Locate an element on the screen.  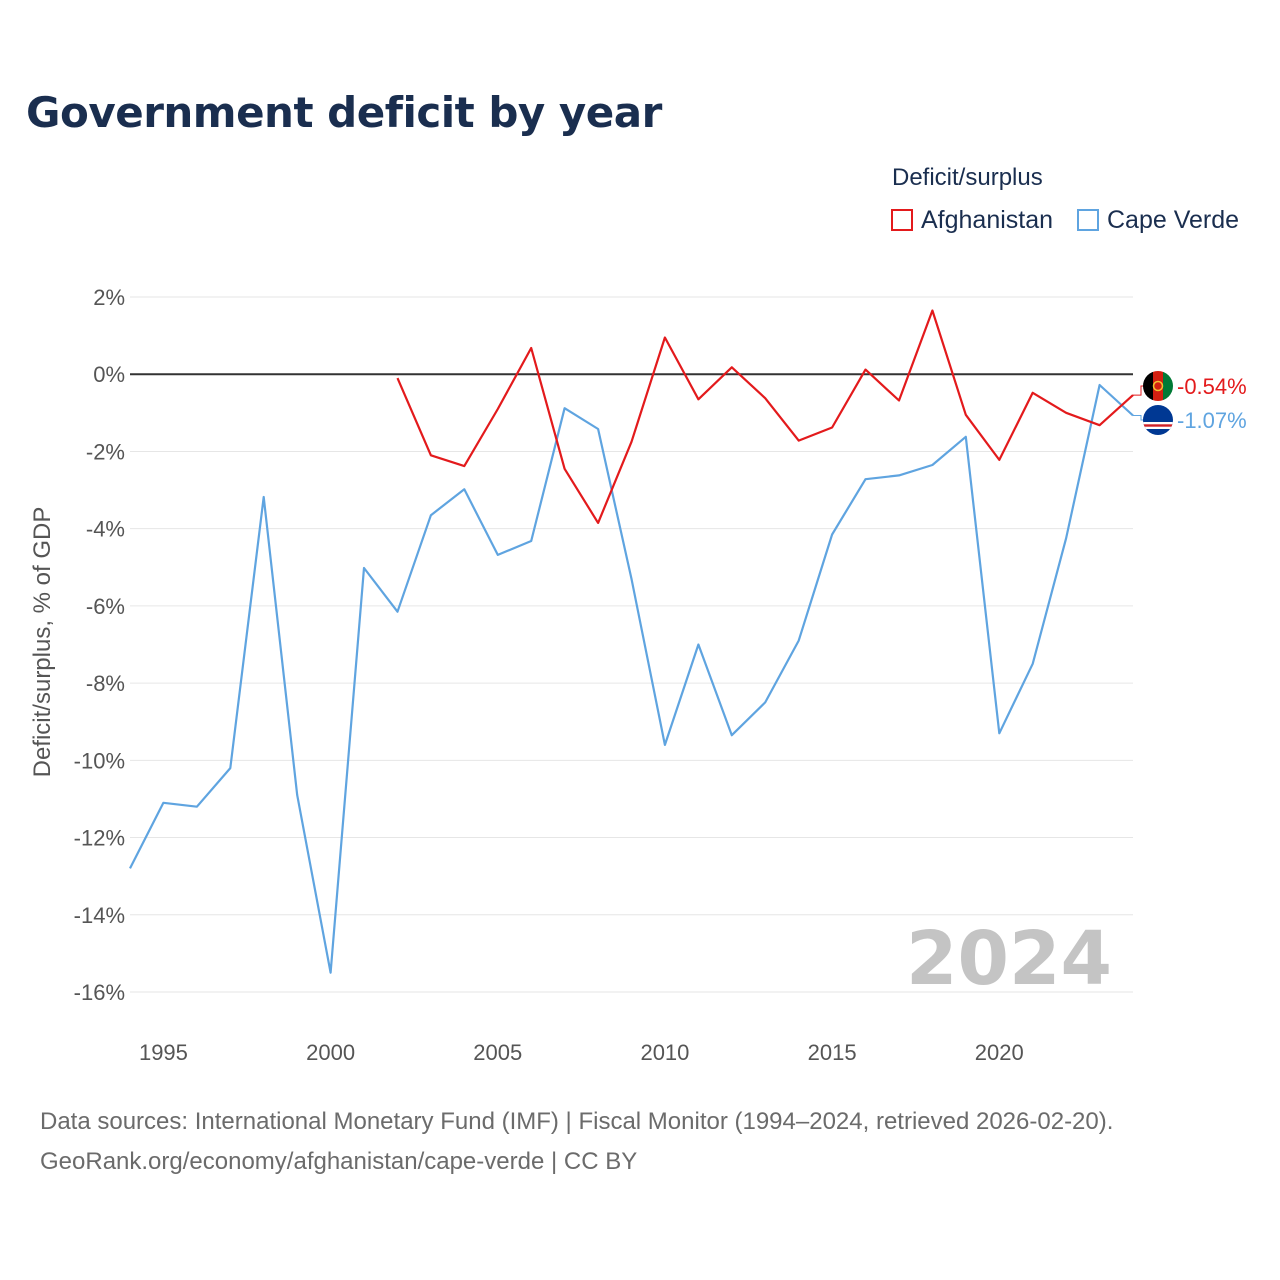
afghanistan-flag-icon is located at coordinates (1158, 386).